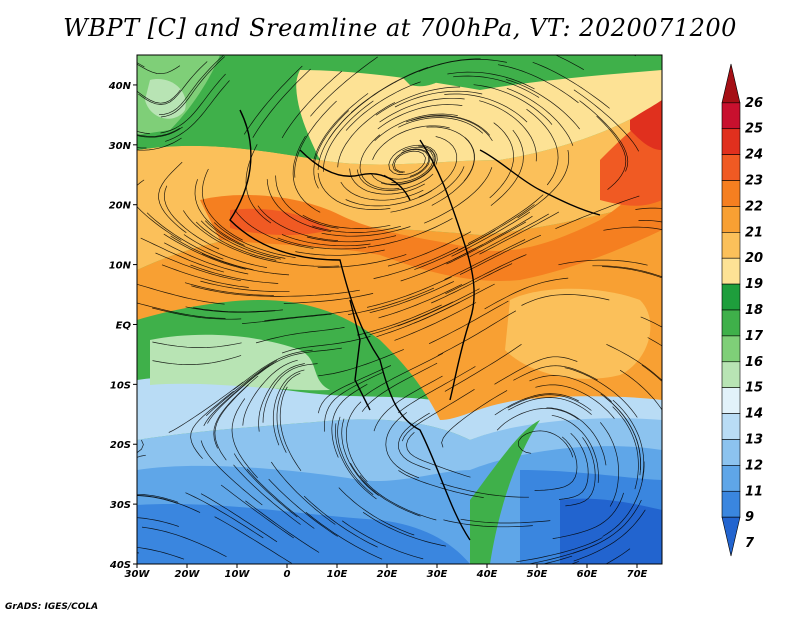 The width and height of the screenshot is (800, 618). What do you see at coordinates (754, 362) in the screenshot?
I see `colorbar-label: 16` at bounding box center [754, 362].